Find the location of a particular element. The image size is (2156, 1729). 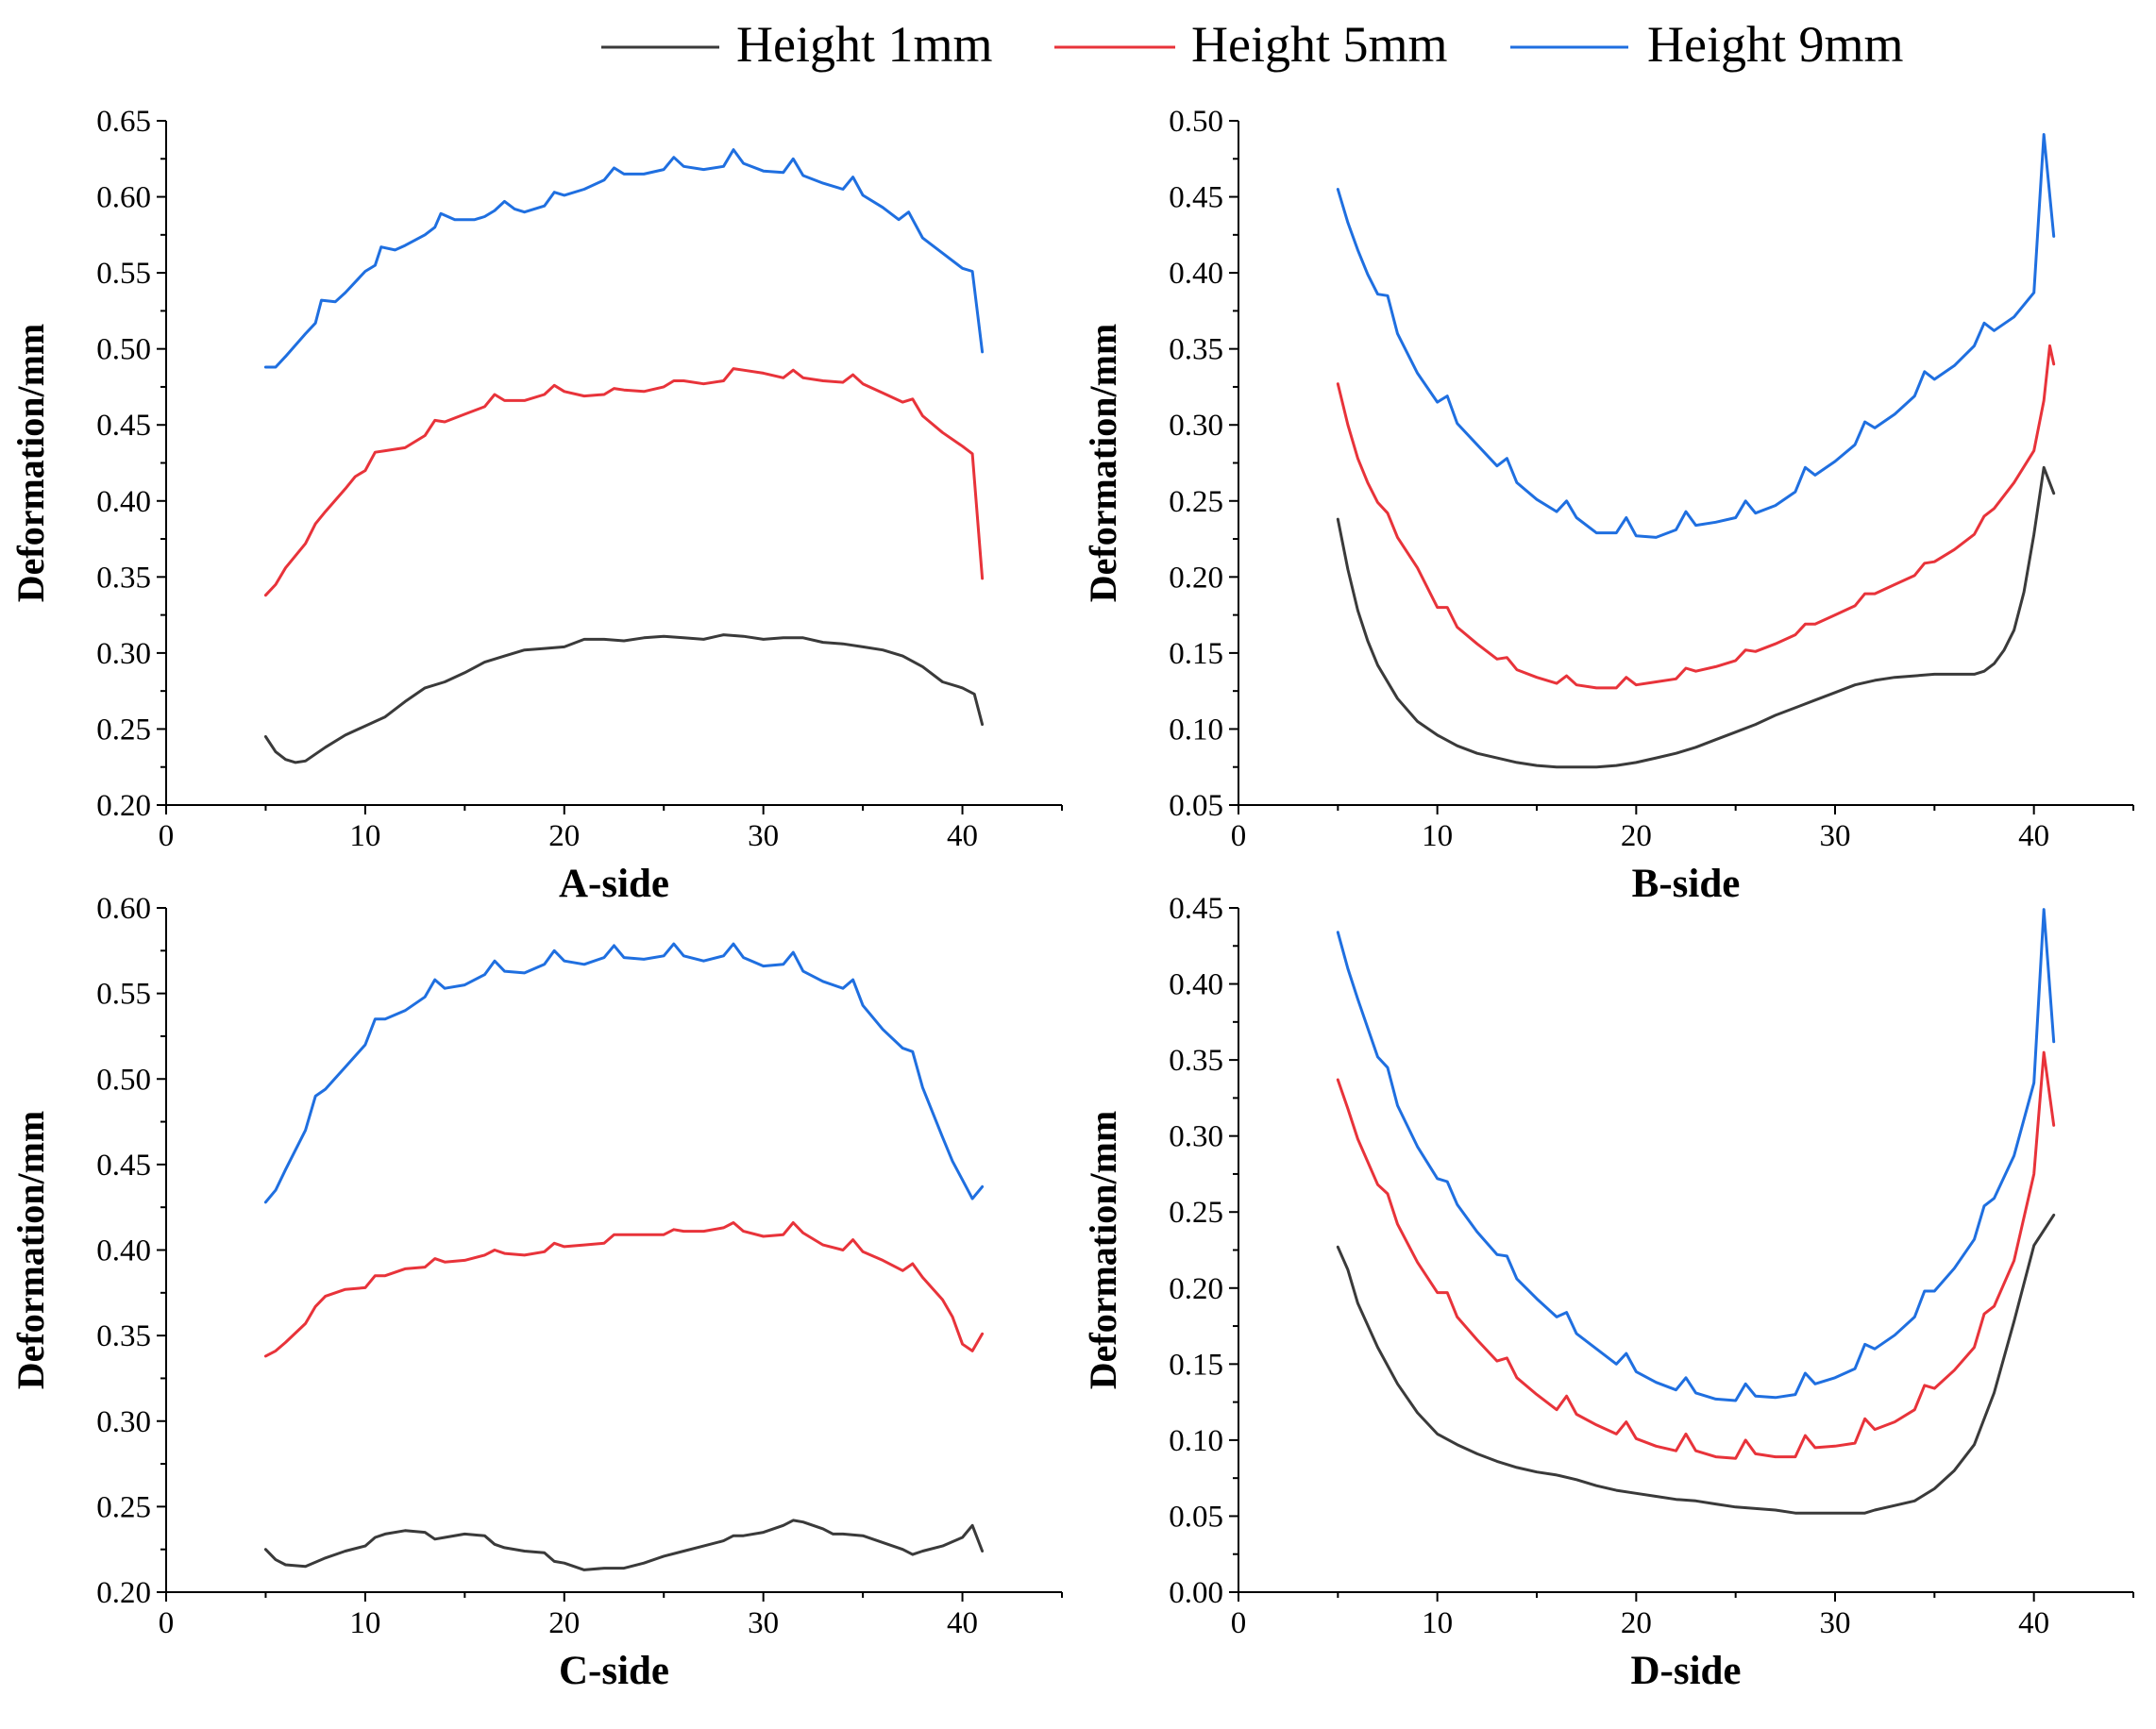

legend-label-height-9mm: Height 9mm is located at coordinates (1775, 44).